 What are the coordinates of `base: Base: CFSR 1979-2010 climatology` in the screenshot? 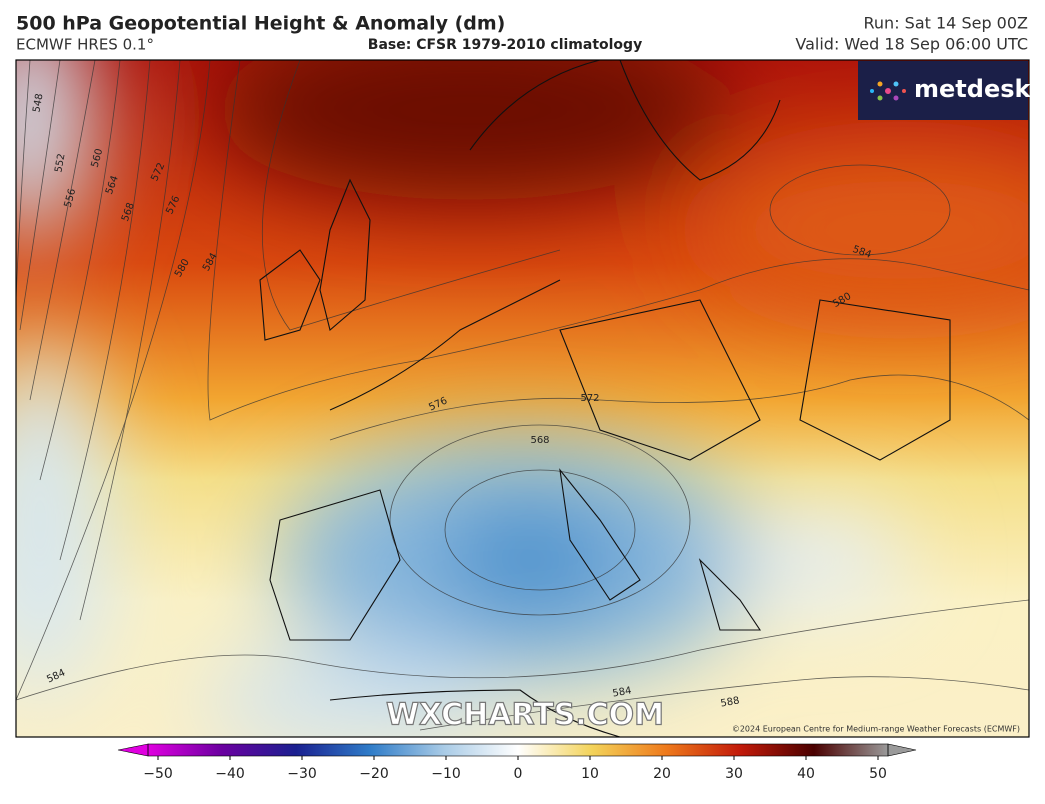 It's located at (505, 45).